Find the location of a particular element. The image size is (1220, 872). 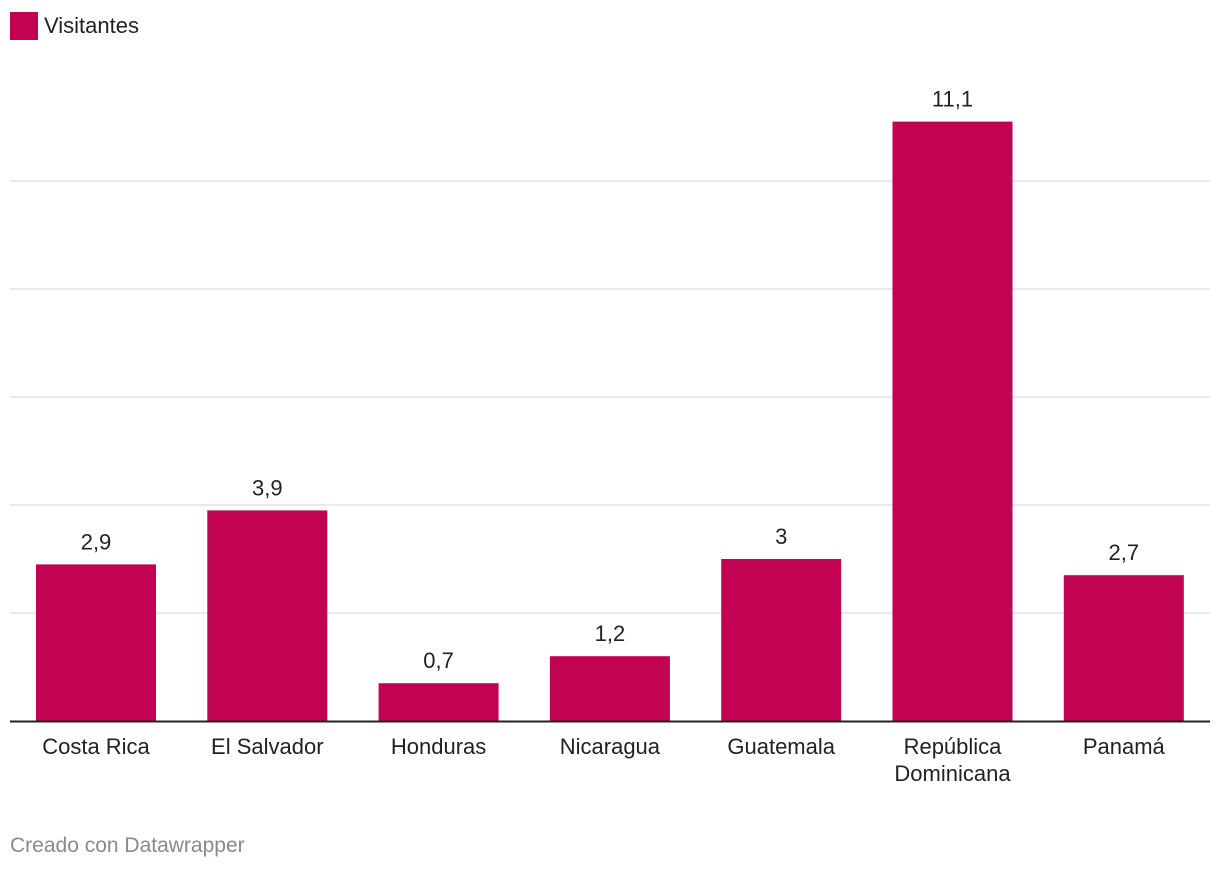

value-label: 0,7 is located at coordinates (438, 660).